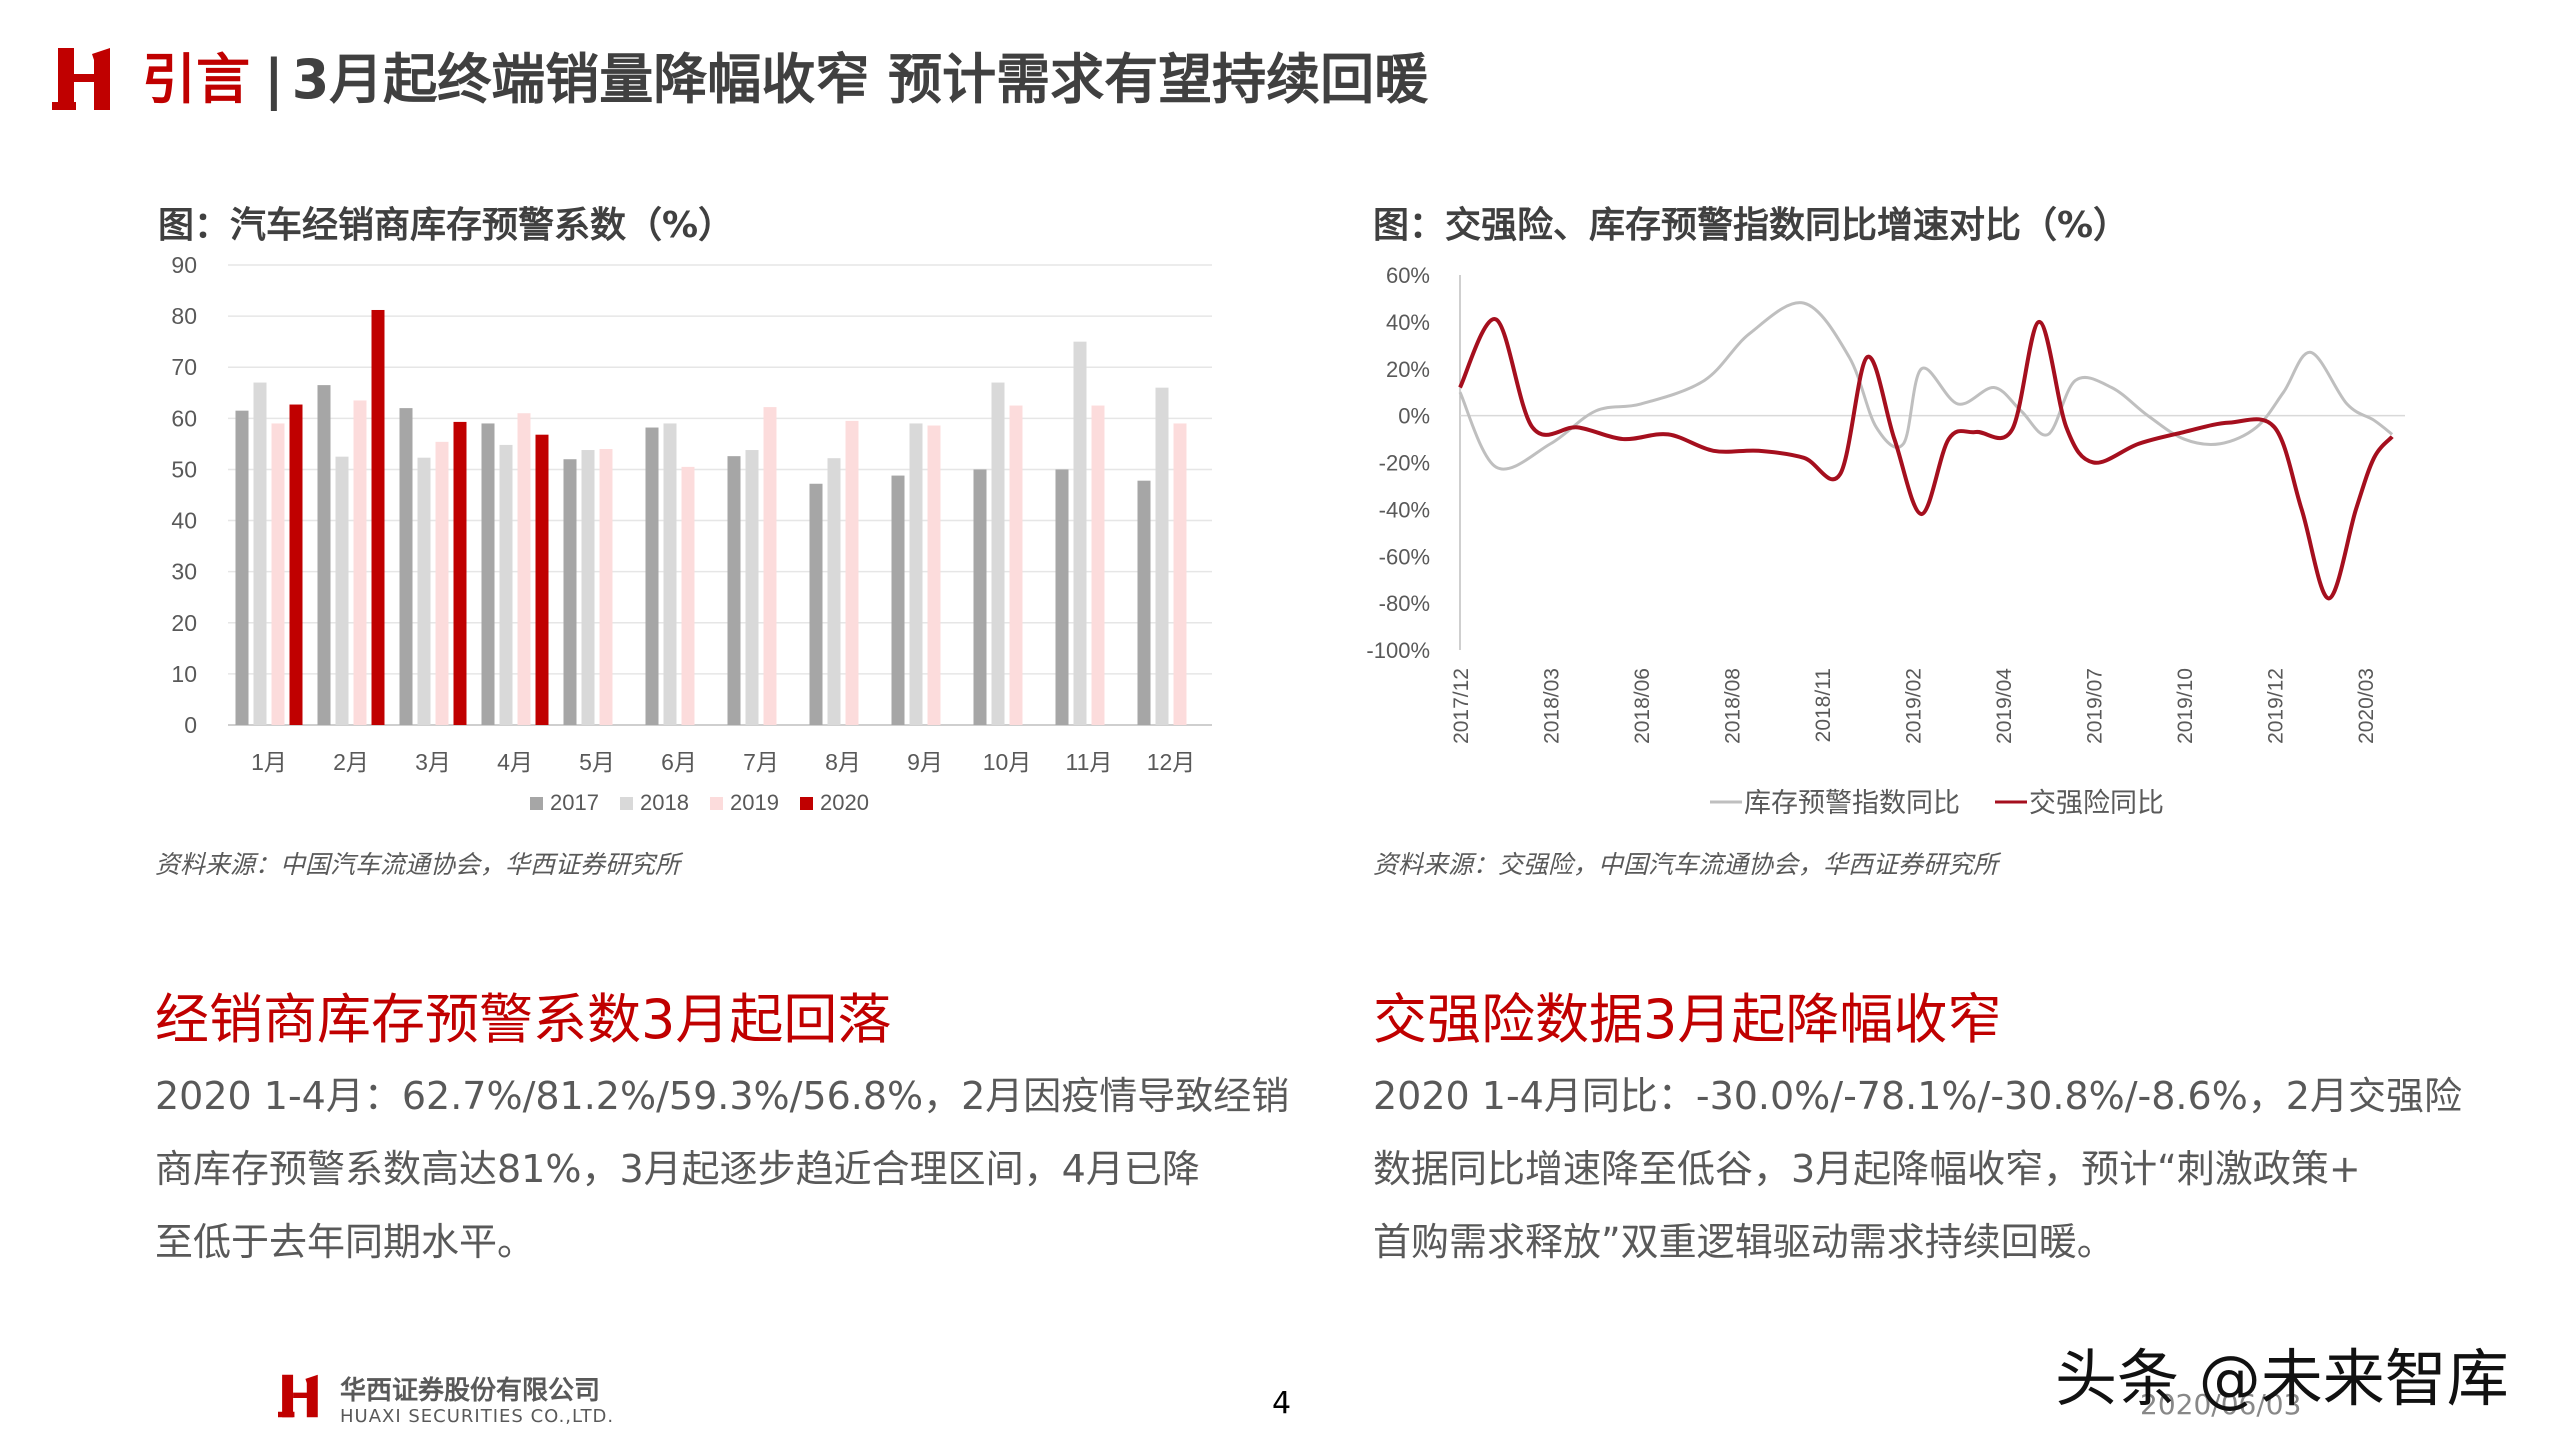  What do you see at coordinates (597, 762) in the screenshot?
I see `x-tick-label: 5月` at bounding box center [597, 762].